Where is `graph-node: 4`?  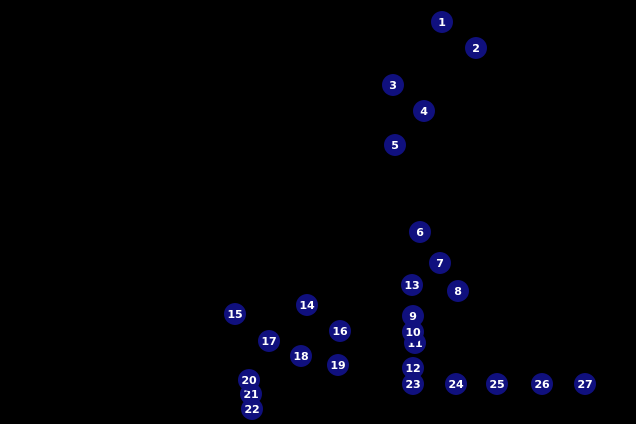
graph-node: 4 is located at coordinates (424, 111).